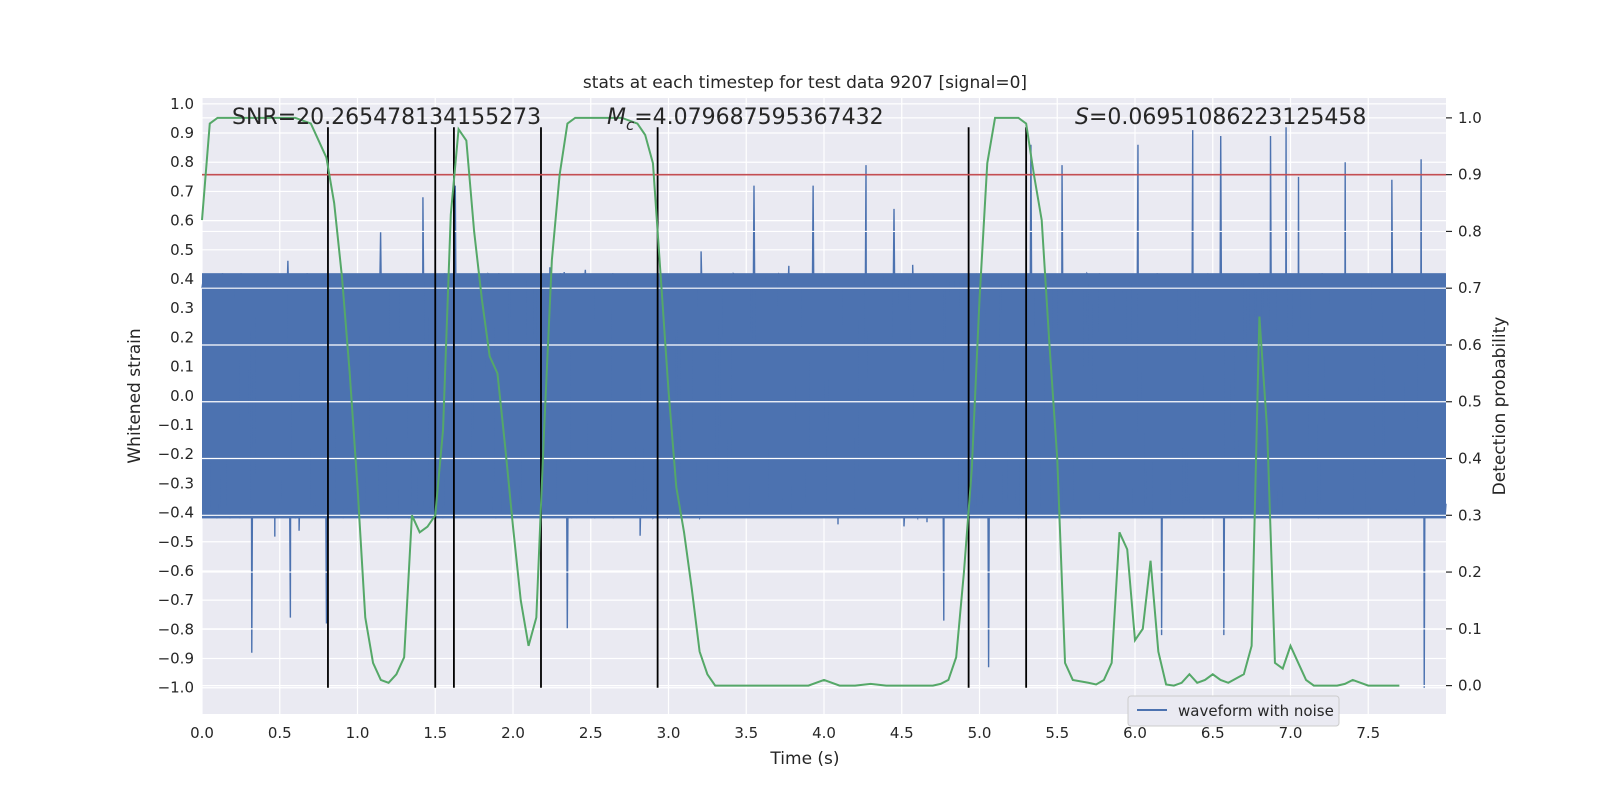 Image resolution: width=1600 pixels, height=800 pixels. What do you see at coordinates (182, 162) in the screenshot?
I see `y-tick-label: 0.8` at bounding box center [182, 162].